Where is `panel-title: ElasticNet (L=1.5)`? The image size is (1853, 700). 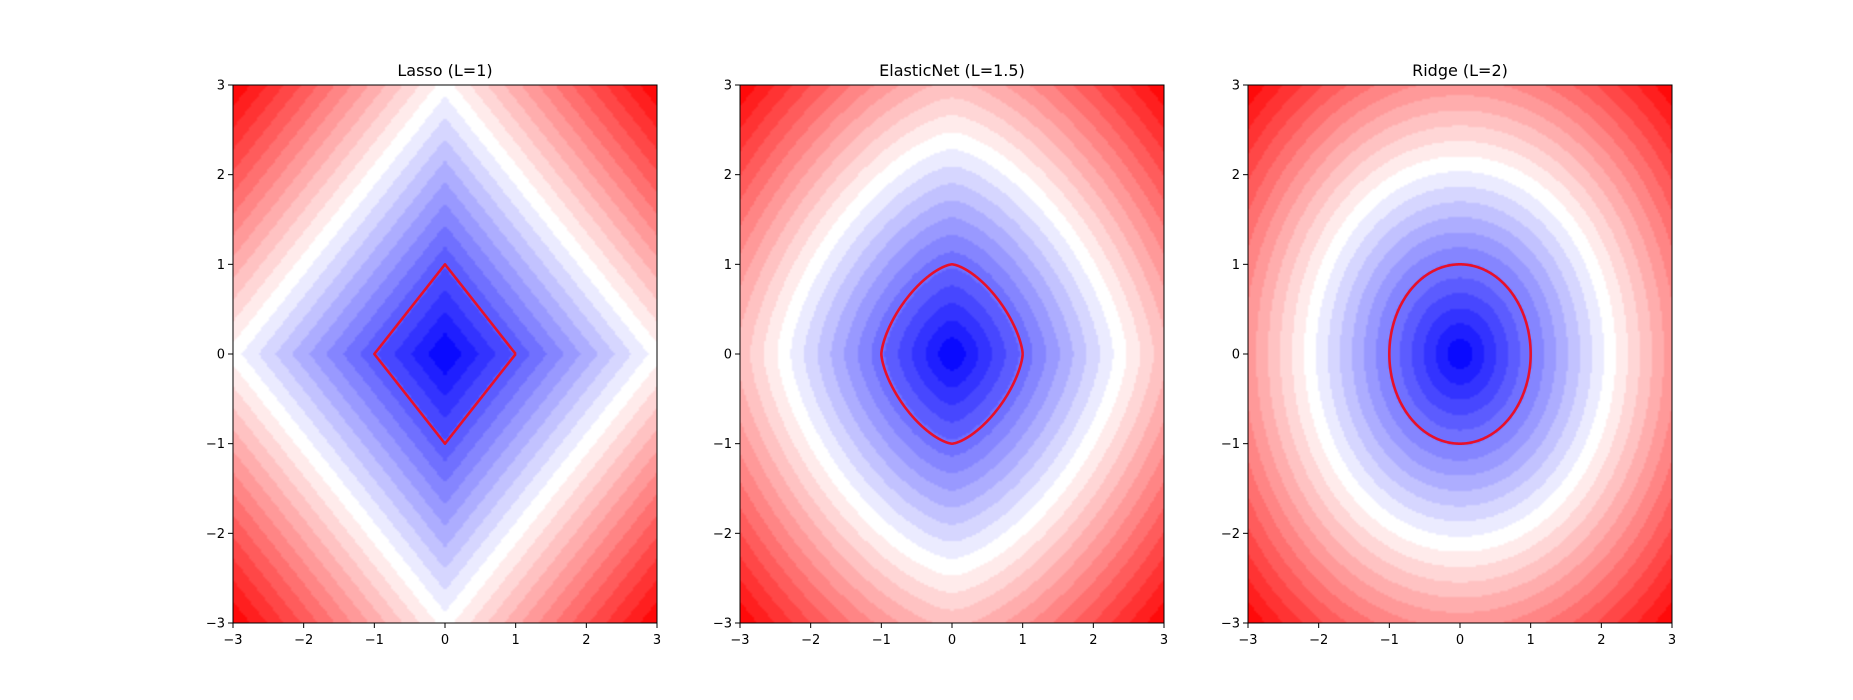
panel-title: ElasticNet (L=1.5) is located at coordinates (952, 70).